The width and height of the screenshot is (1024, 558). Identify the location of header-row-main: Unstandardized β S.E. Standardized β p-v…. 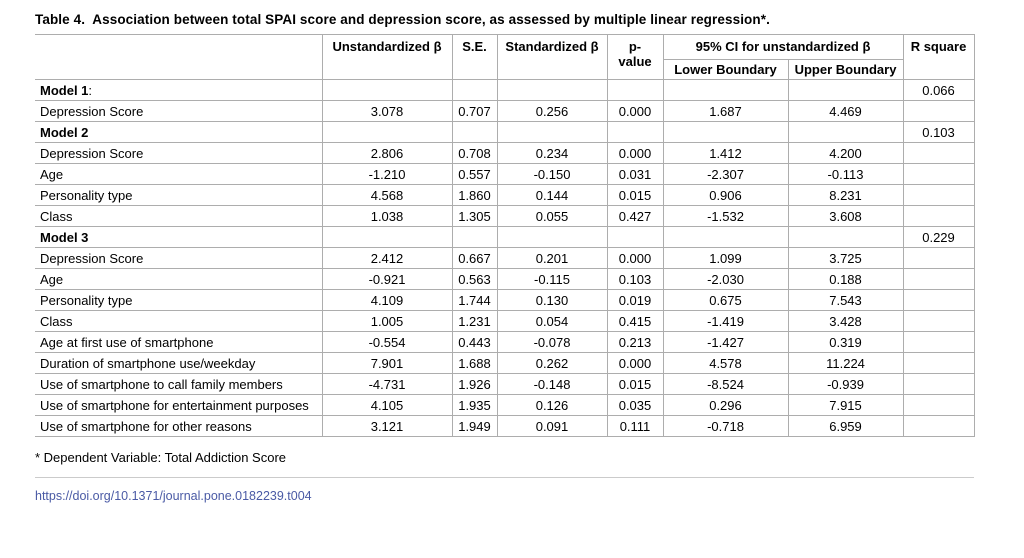
(505, 57).